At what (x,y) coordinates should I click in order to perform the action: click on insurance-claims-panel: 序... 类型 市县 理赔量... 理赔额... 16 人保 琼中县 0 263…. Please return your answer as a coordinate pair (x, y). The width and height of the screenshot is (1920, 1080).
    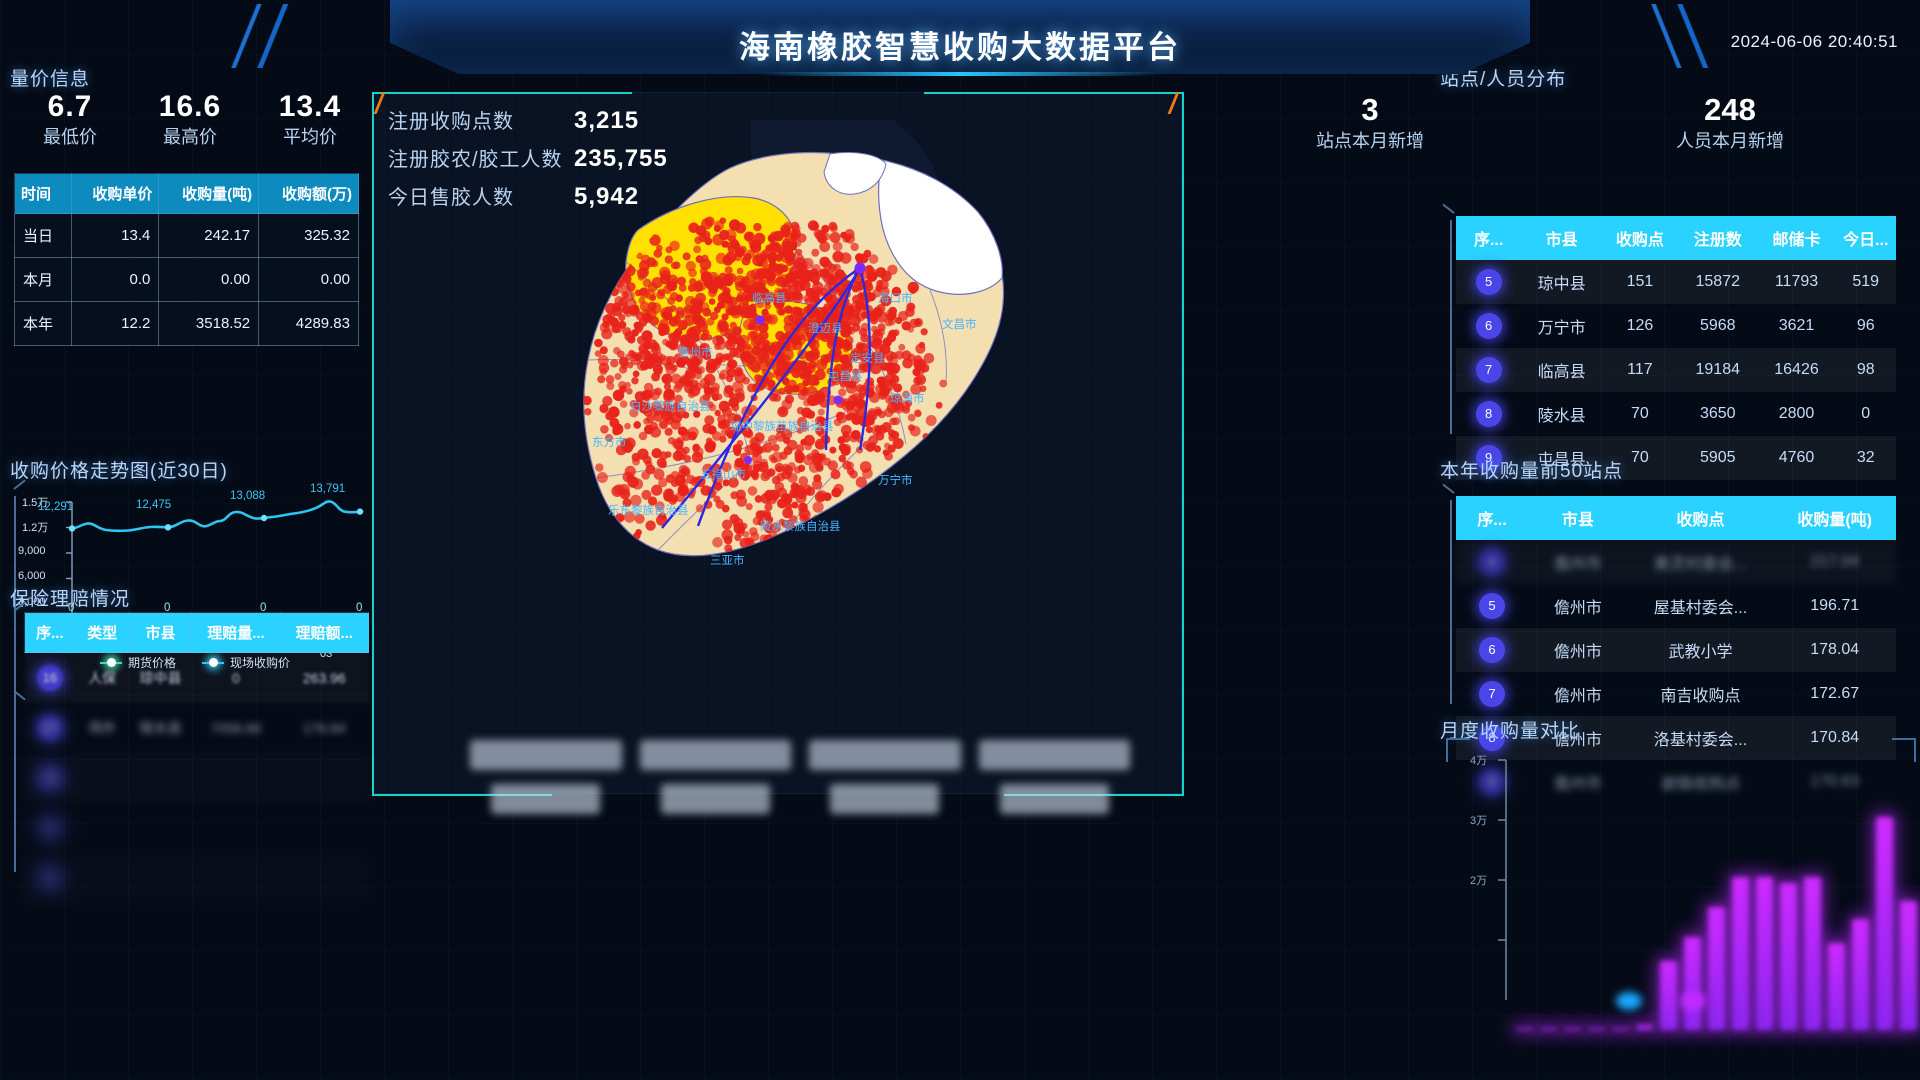
    Looking at the image, I should click on (192, 734).